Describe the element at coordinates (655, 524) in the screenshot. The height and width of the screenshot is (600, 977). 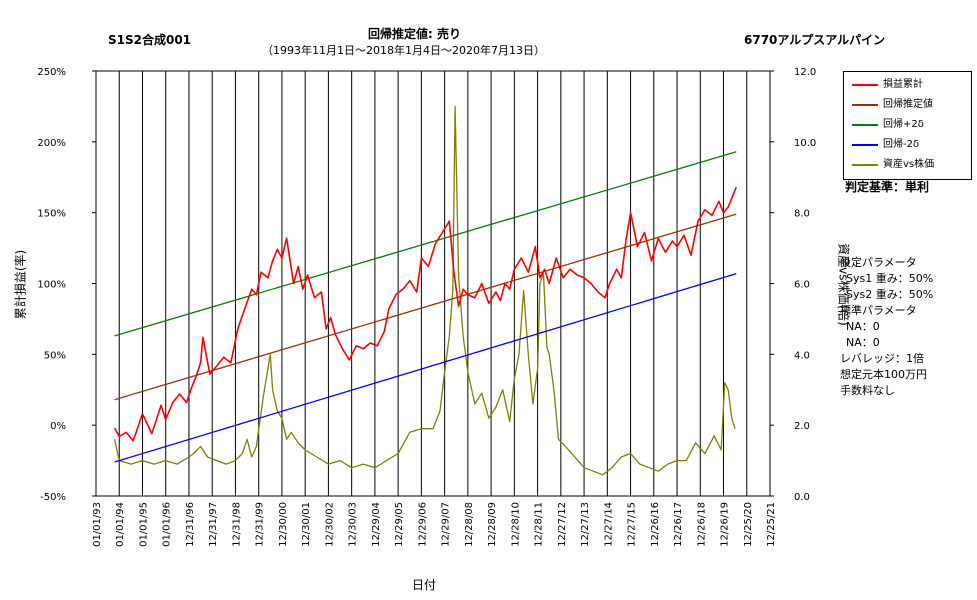
I see `x-tick-label: 12/26/16` at that location.